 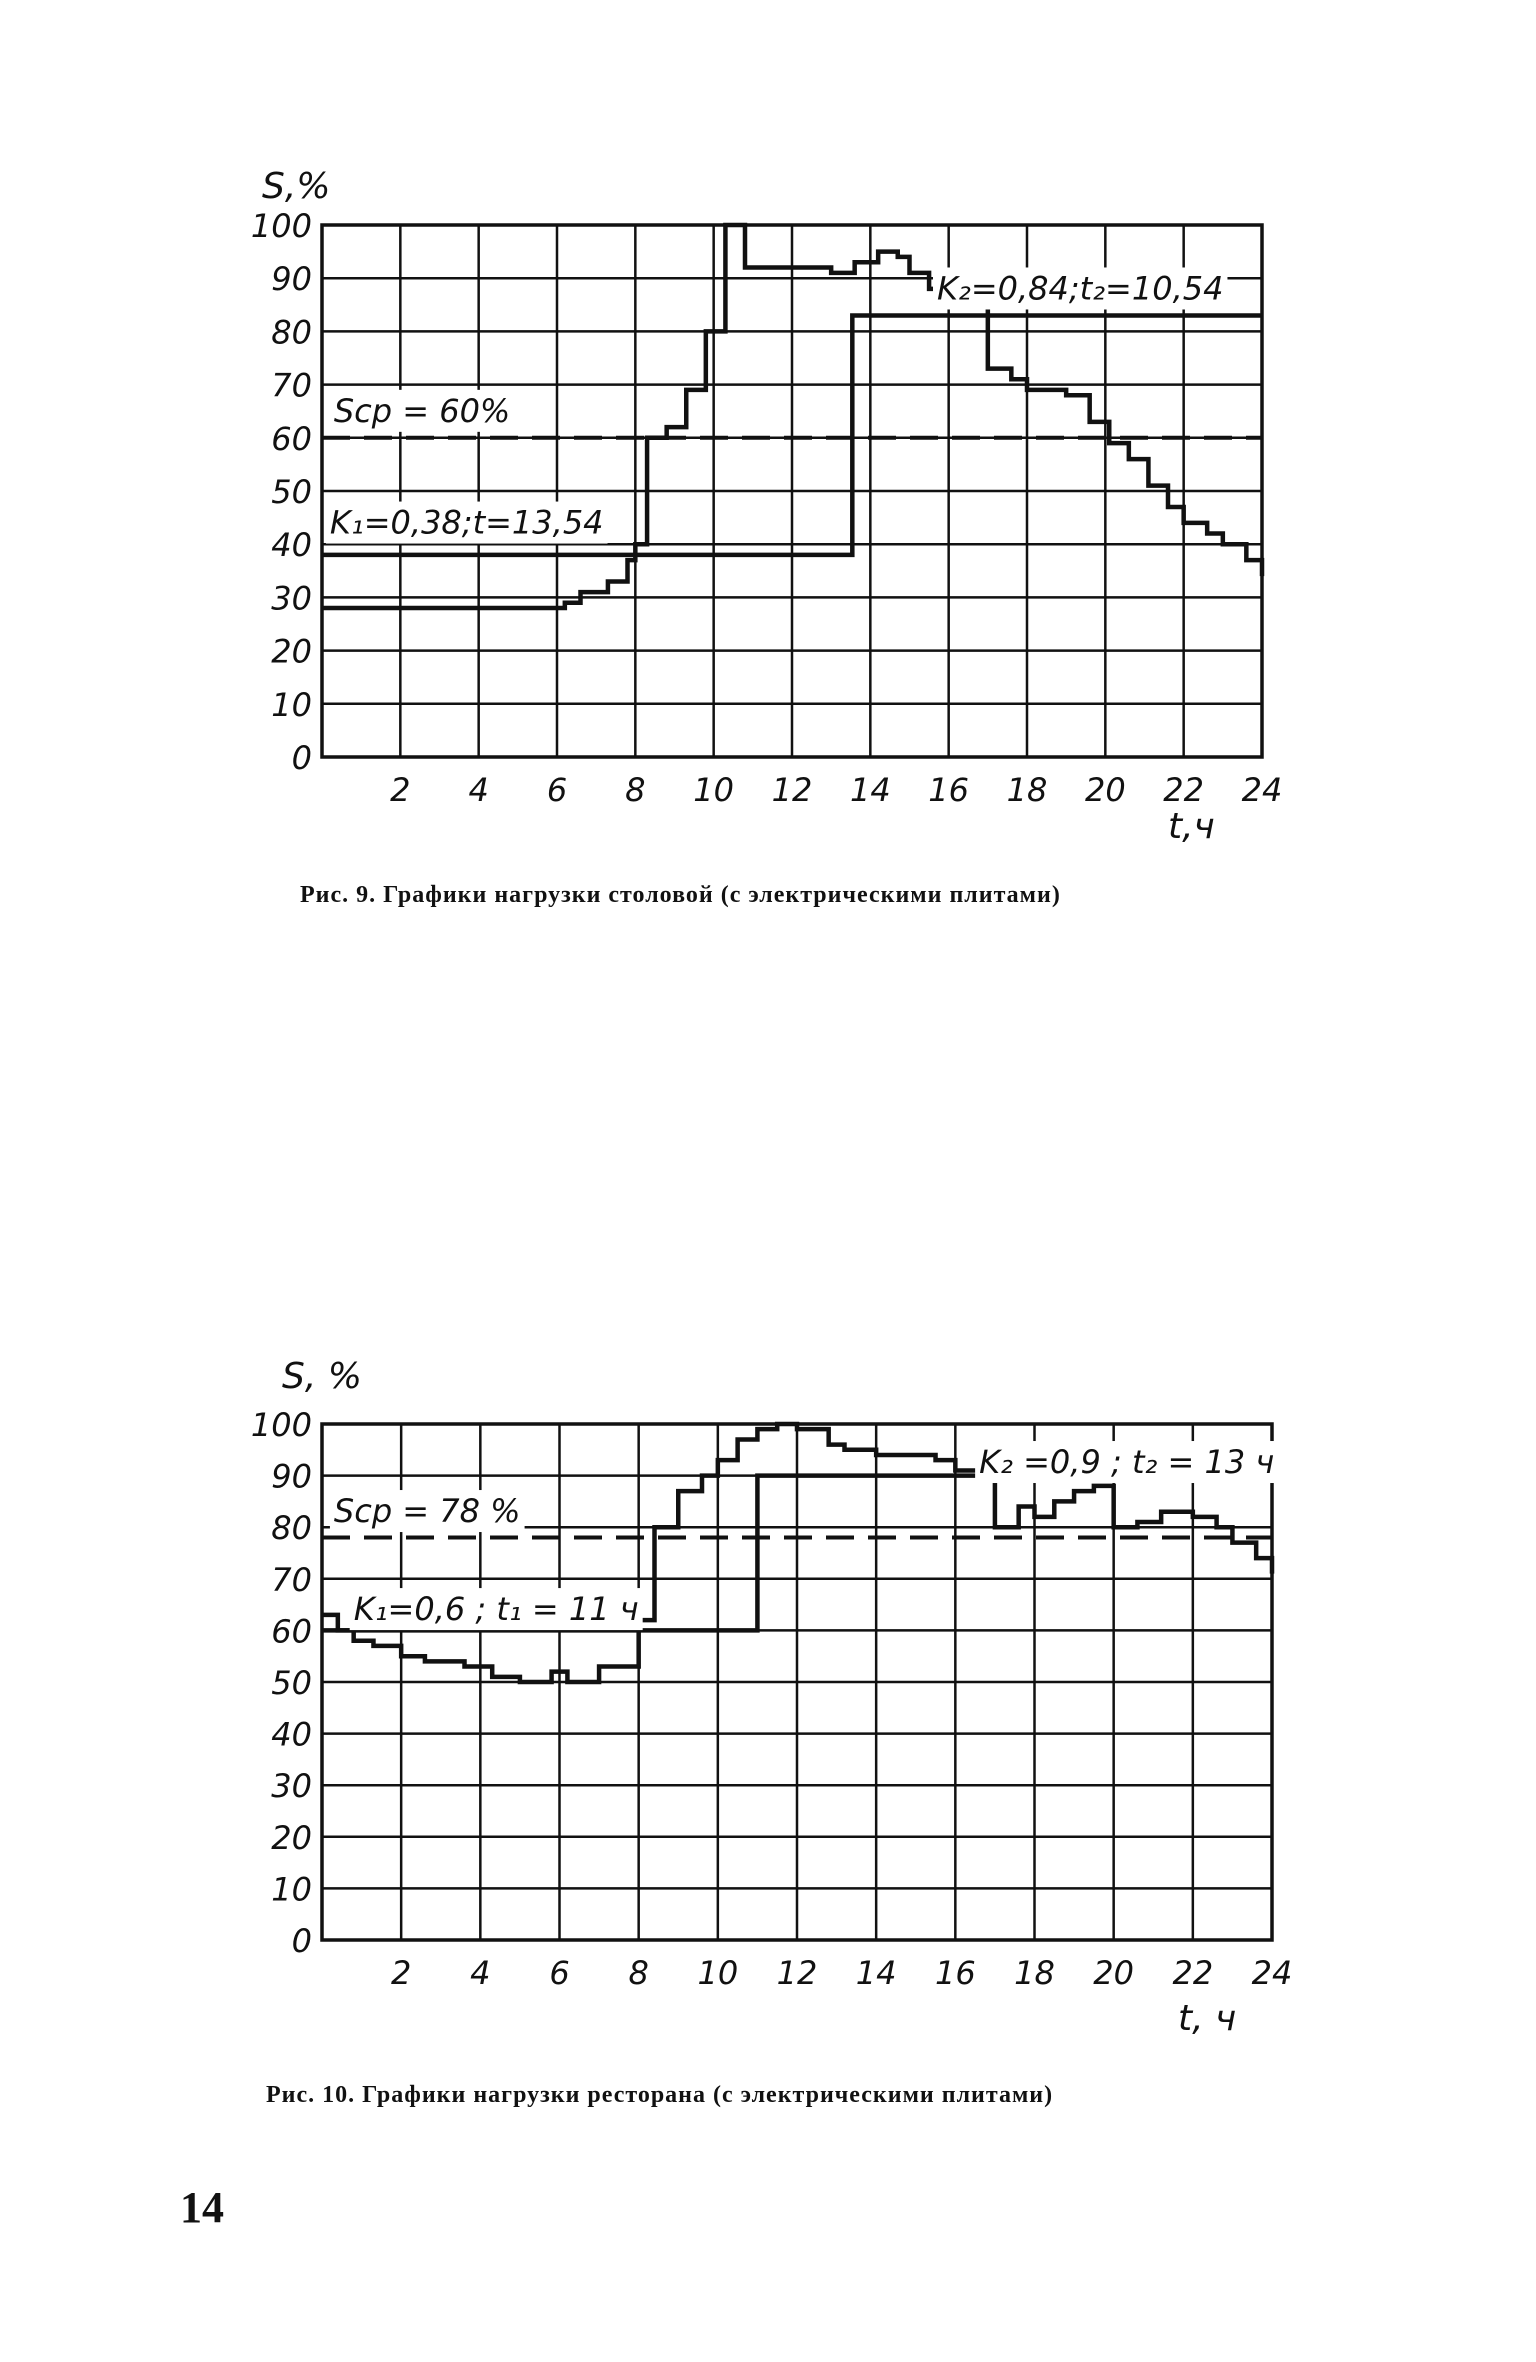 What do you see at coordinates (1207, 2018) in the screenshot?
I see `x-axis-label: t, ч` at bounding box center [1207, 2018].